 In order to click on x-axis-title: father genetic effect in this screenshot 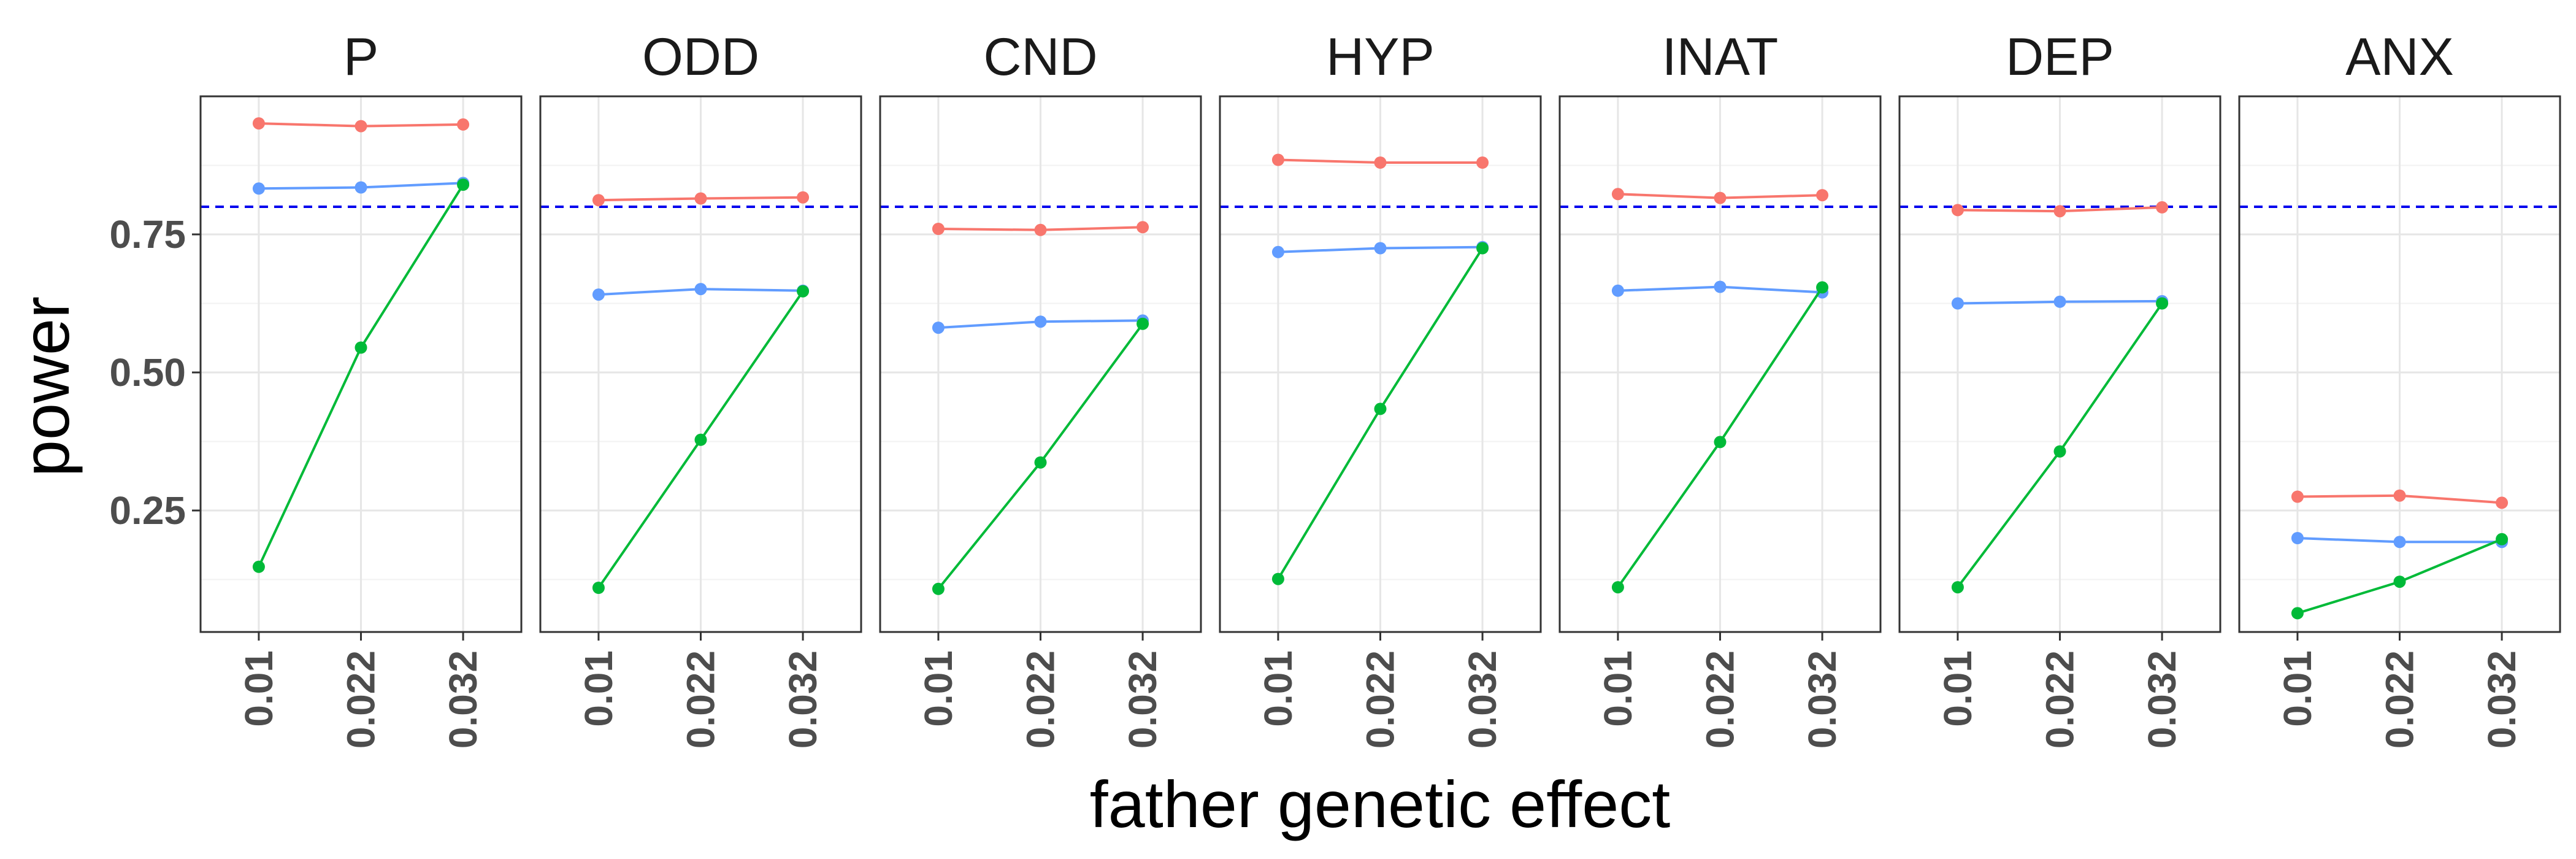, I will do `click(1380, 804)`.